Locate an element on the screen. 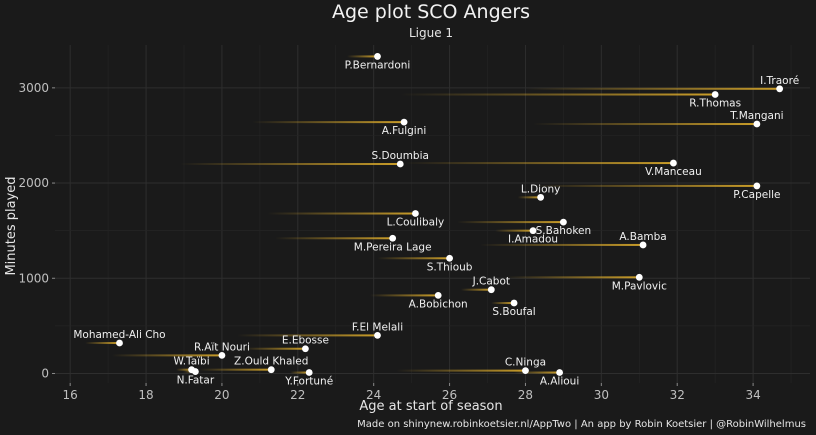  player-label: W.Taïbi is located at coordinates (192, 362).